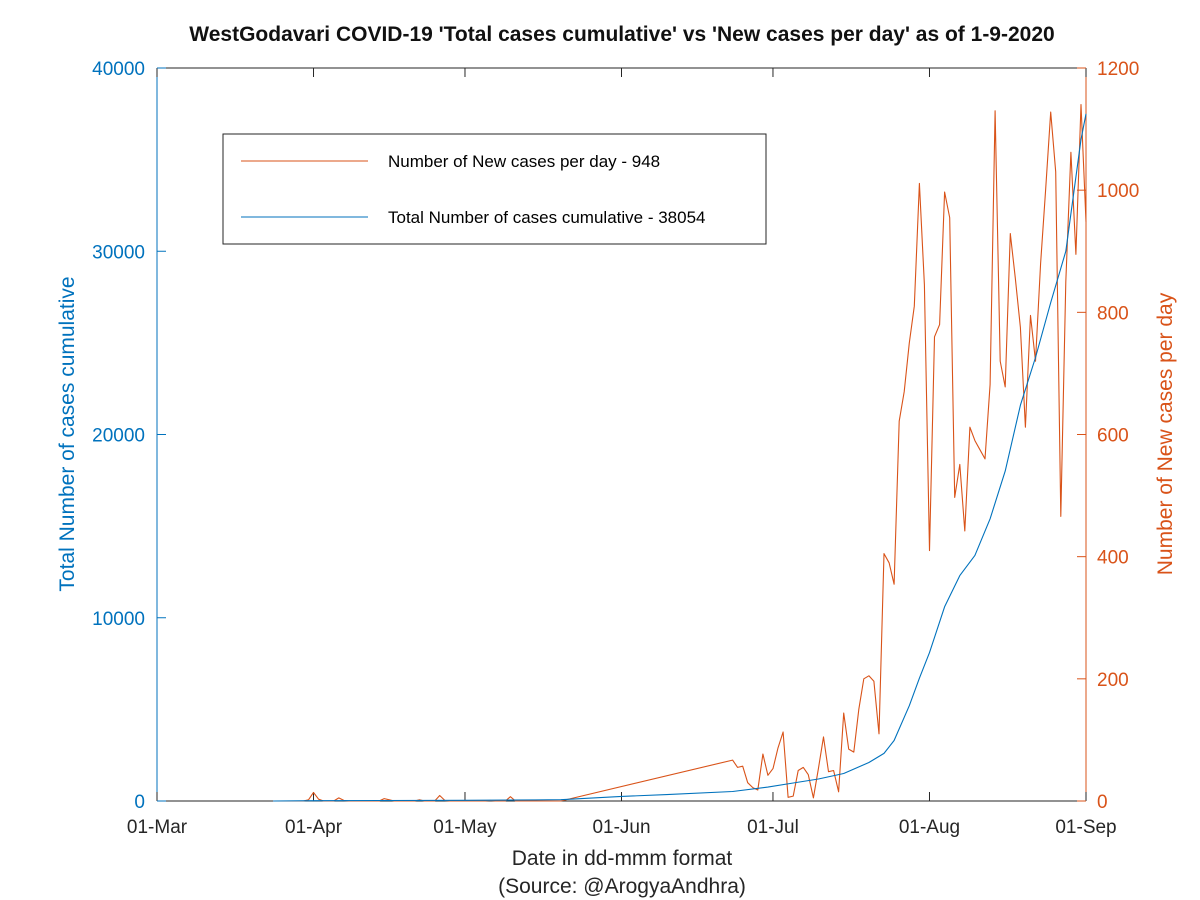  What do you see at coordinates (118, 619) in the screenshot?
I see `y-left-tick-label: 10000` at bounding box center [118, 619].